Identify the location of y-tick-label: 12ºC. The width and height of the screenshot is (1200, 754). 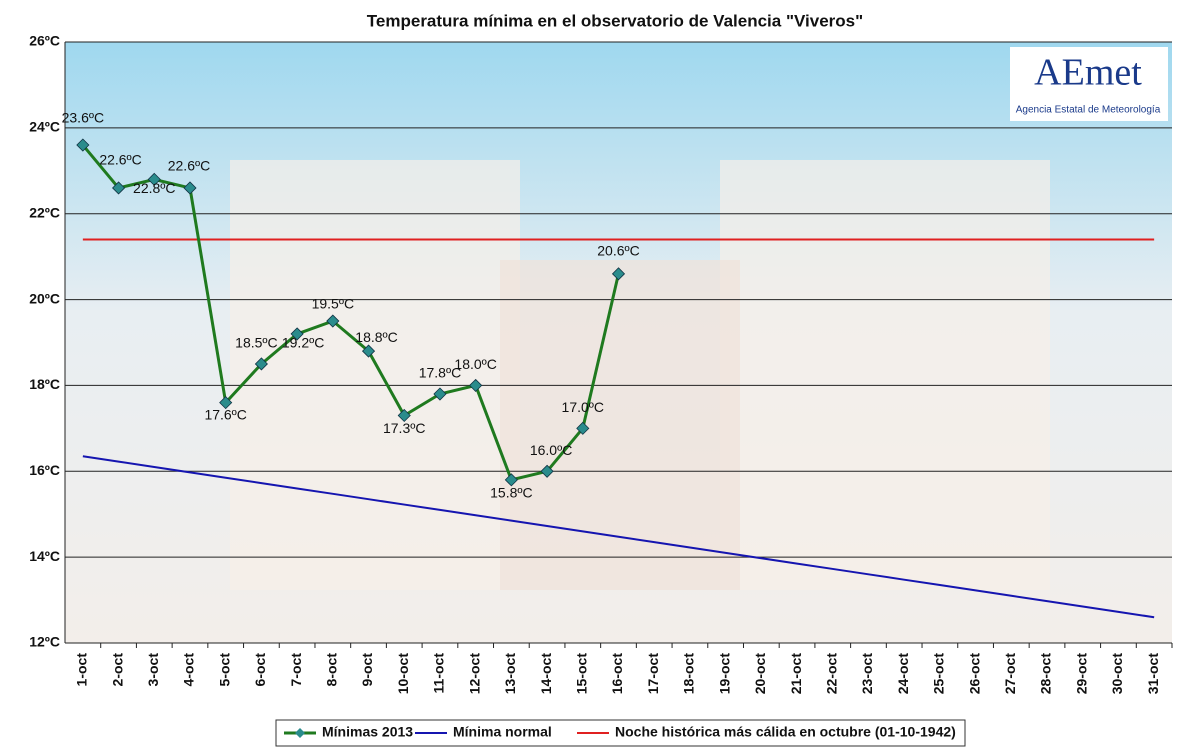
(44, 642).